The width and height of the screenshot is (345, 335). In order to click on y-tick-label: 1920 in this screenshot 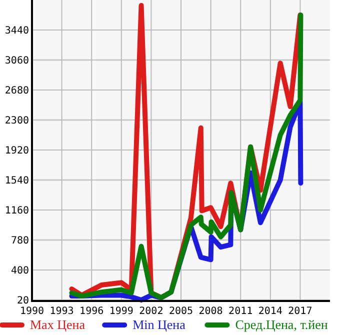, I will do `click(16, 151)`.